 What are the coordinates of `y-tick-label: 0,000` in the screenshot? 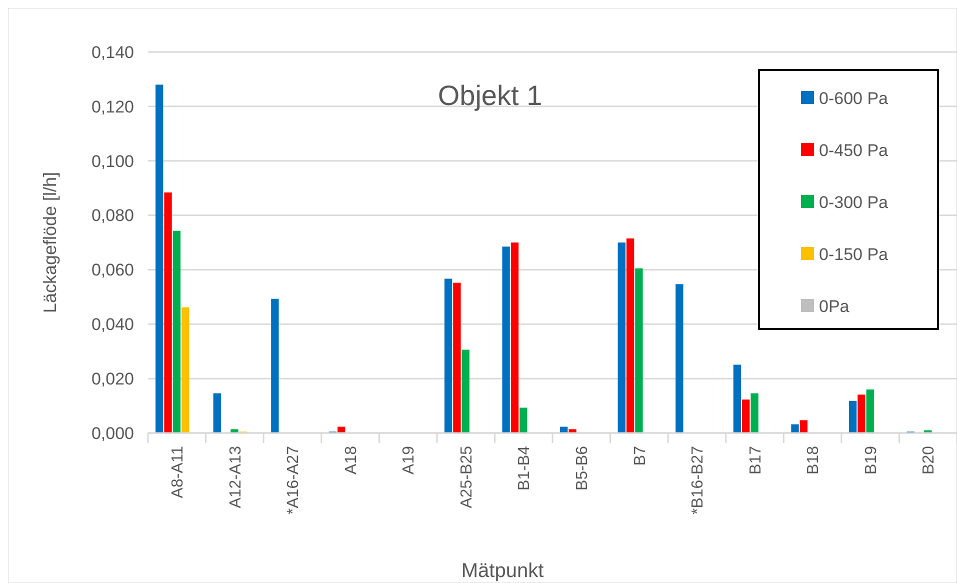 It's located at (112, 433).